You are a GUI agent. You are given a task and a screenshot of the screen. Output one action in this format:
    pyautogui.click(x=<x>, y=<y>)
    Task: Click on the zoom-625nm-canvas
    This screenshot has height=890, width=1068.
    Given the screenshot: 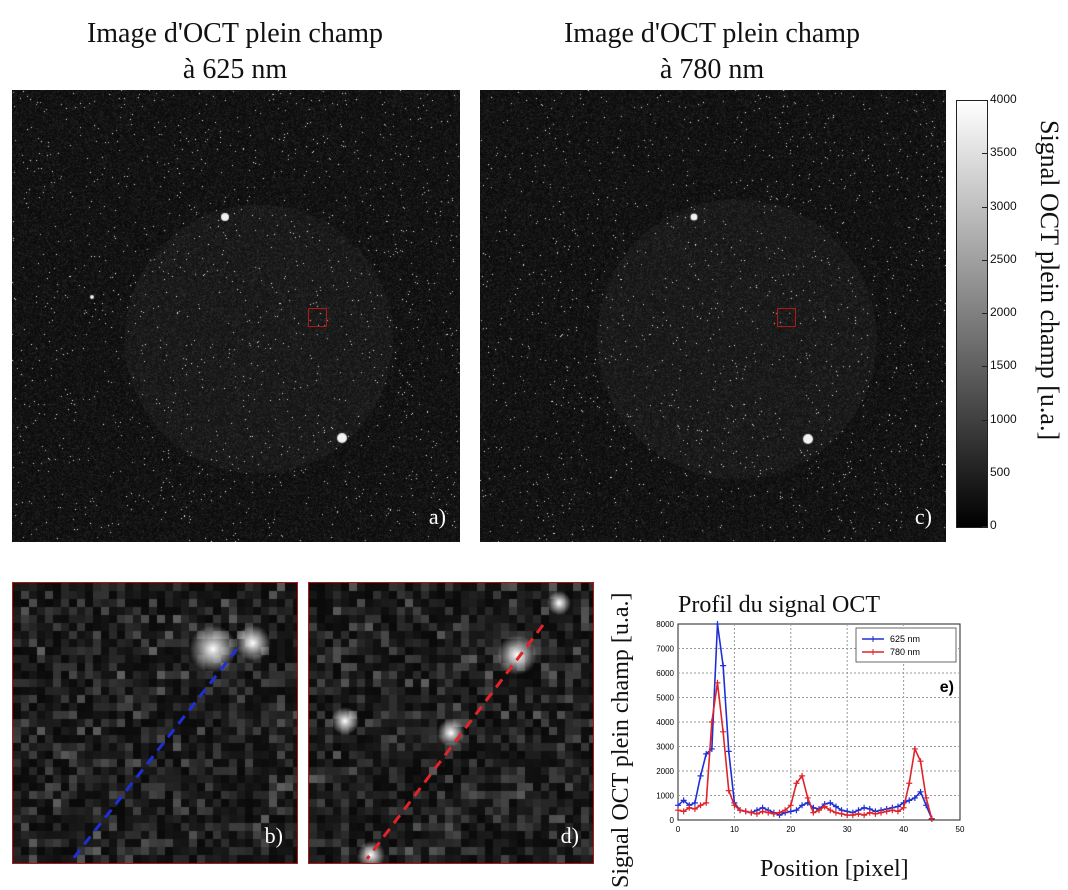 What is the action you would take?
    pyautogui.click(x=155, y=723)
    